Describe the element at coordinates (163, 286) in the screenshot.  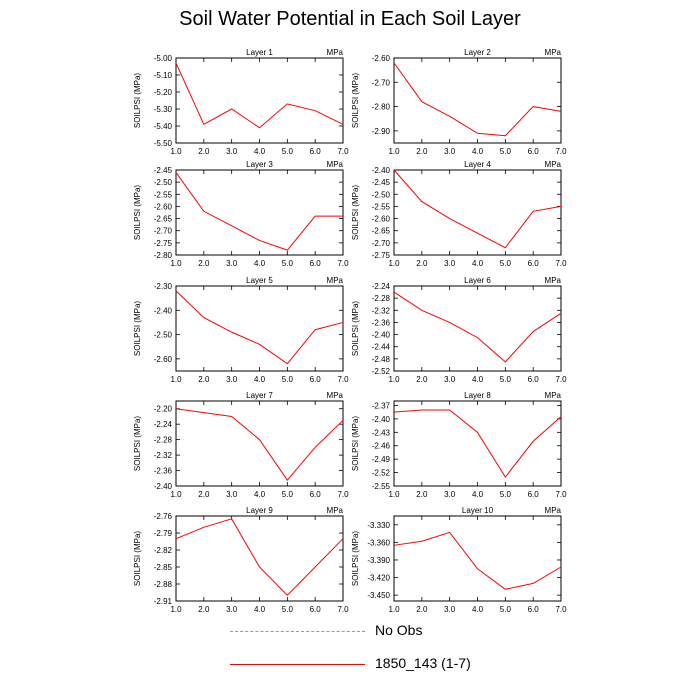
I see `y-tick-label: -2.30` at that location.